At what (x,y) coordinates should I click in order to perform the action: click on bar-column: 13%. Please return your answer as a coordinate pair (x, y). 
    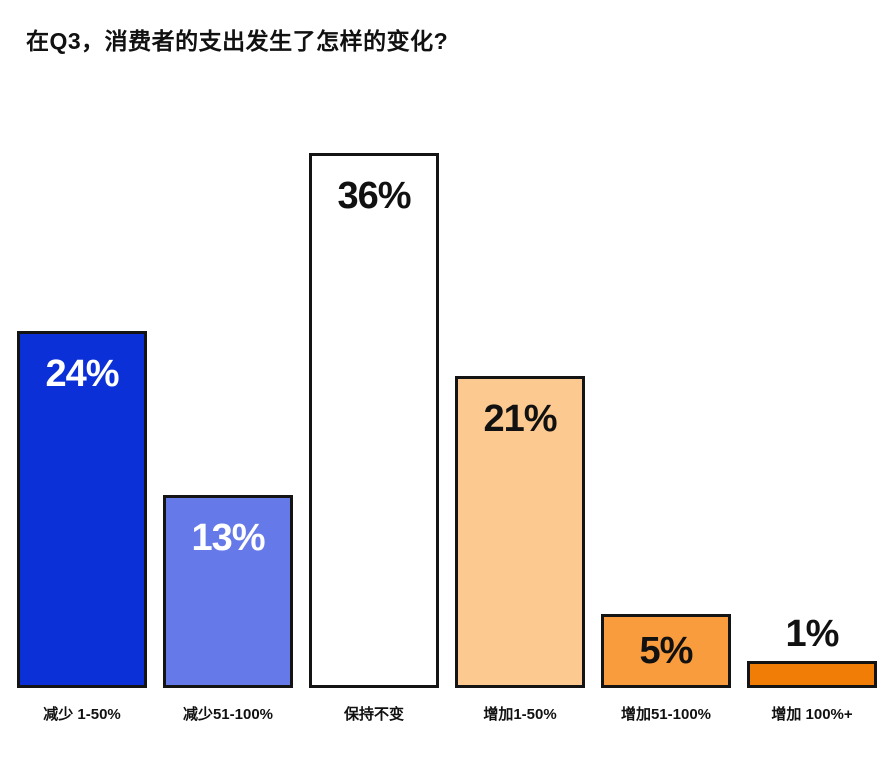
    Looking at the image, I should click on (228, 420).